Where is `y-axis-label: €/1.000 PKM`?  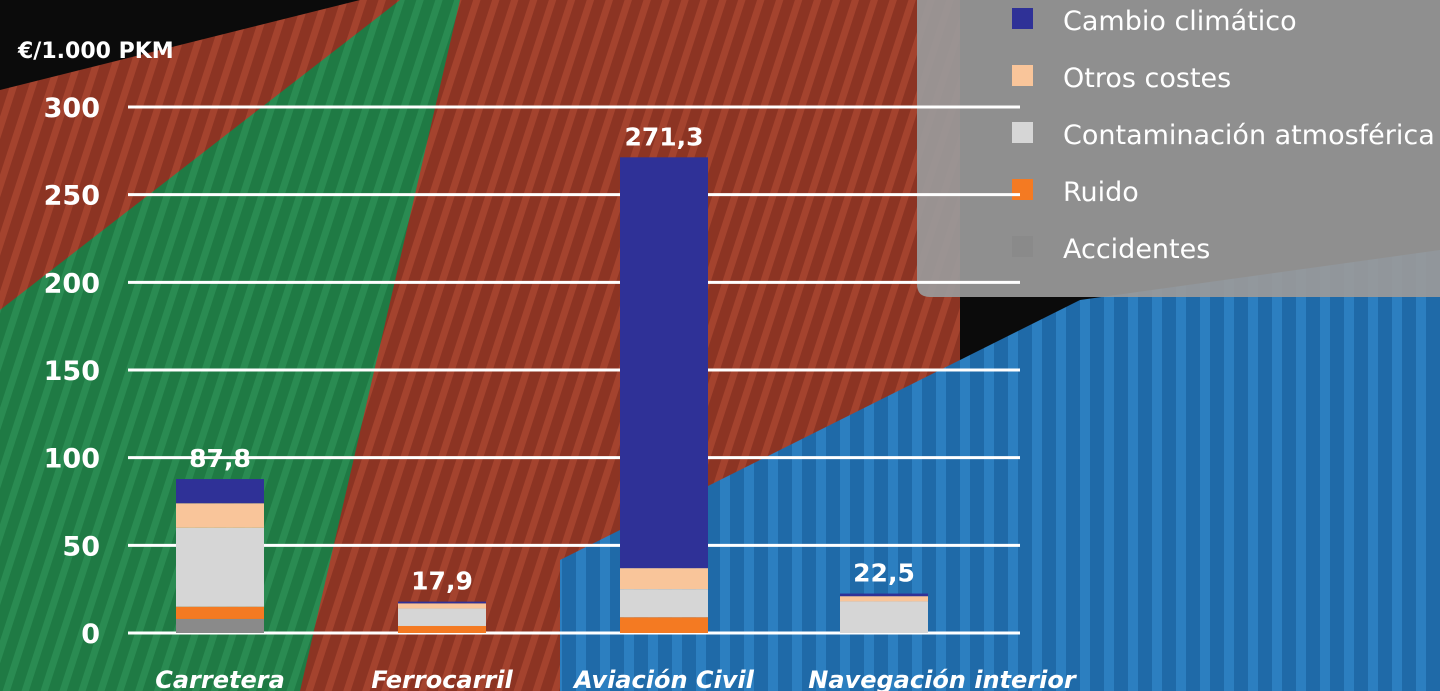
y-axis-label: €/1.000 PKM is located at coordinates (95, 51).